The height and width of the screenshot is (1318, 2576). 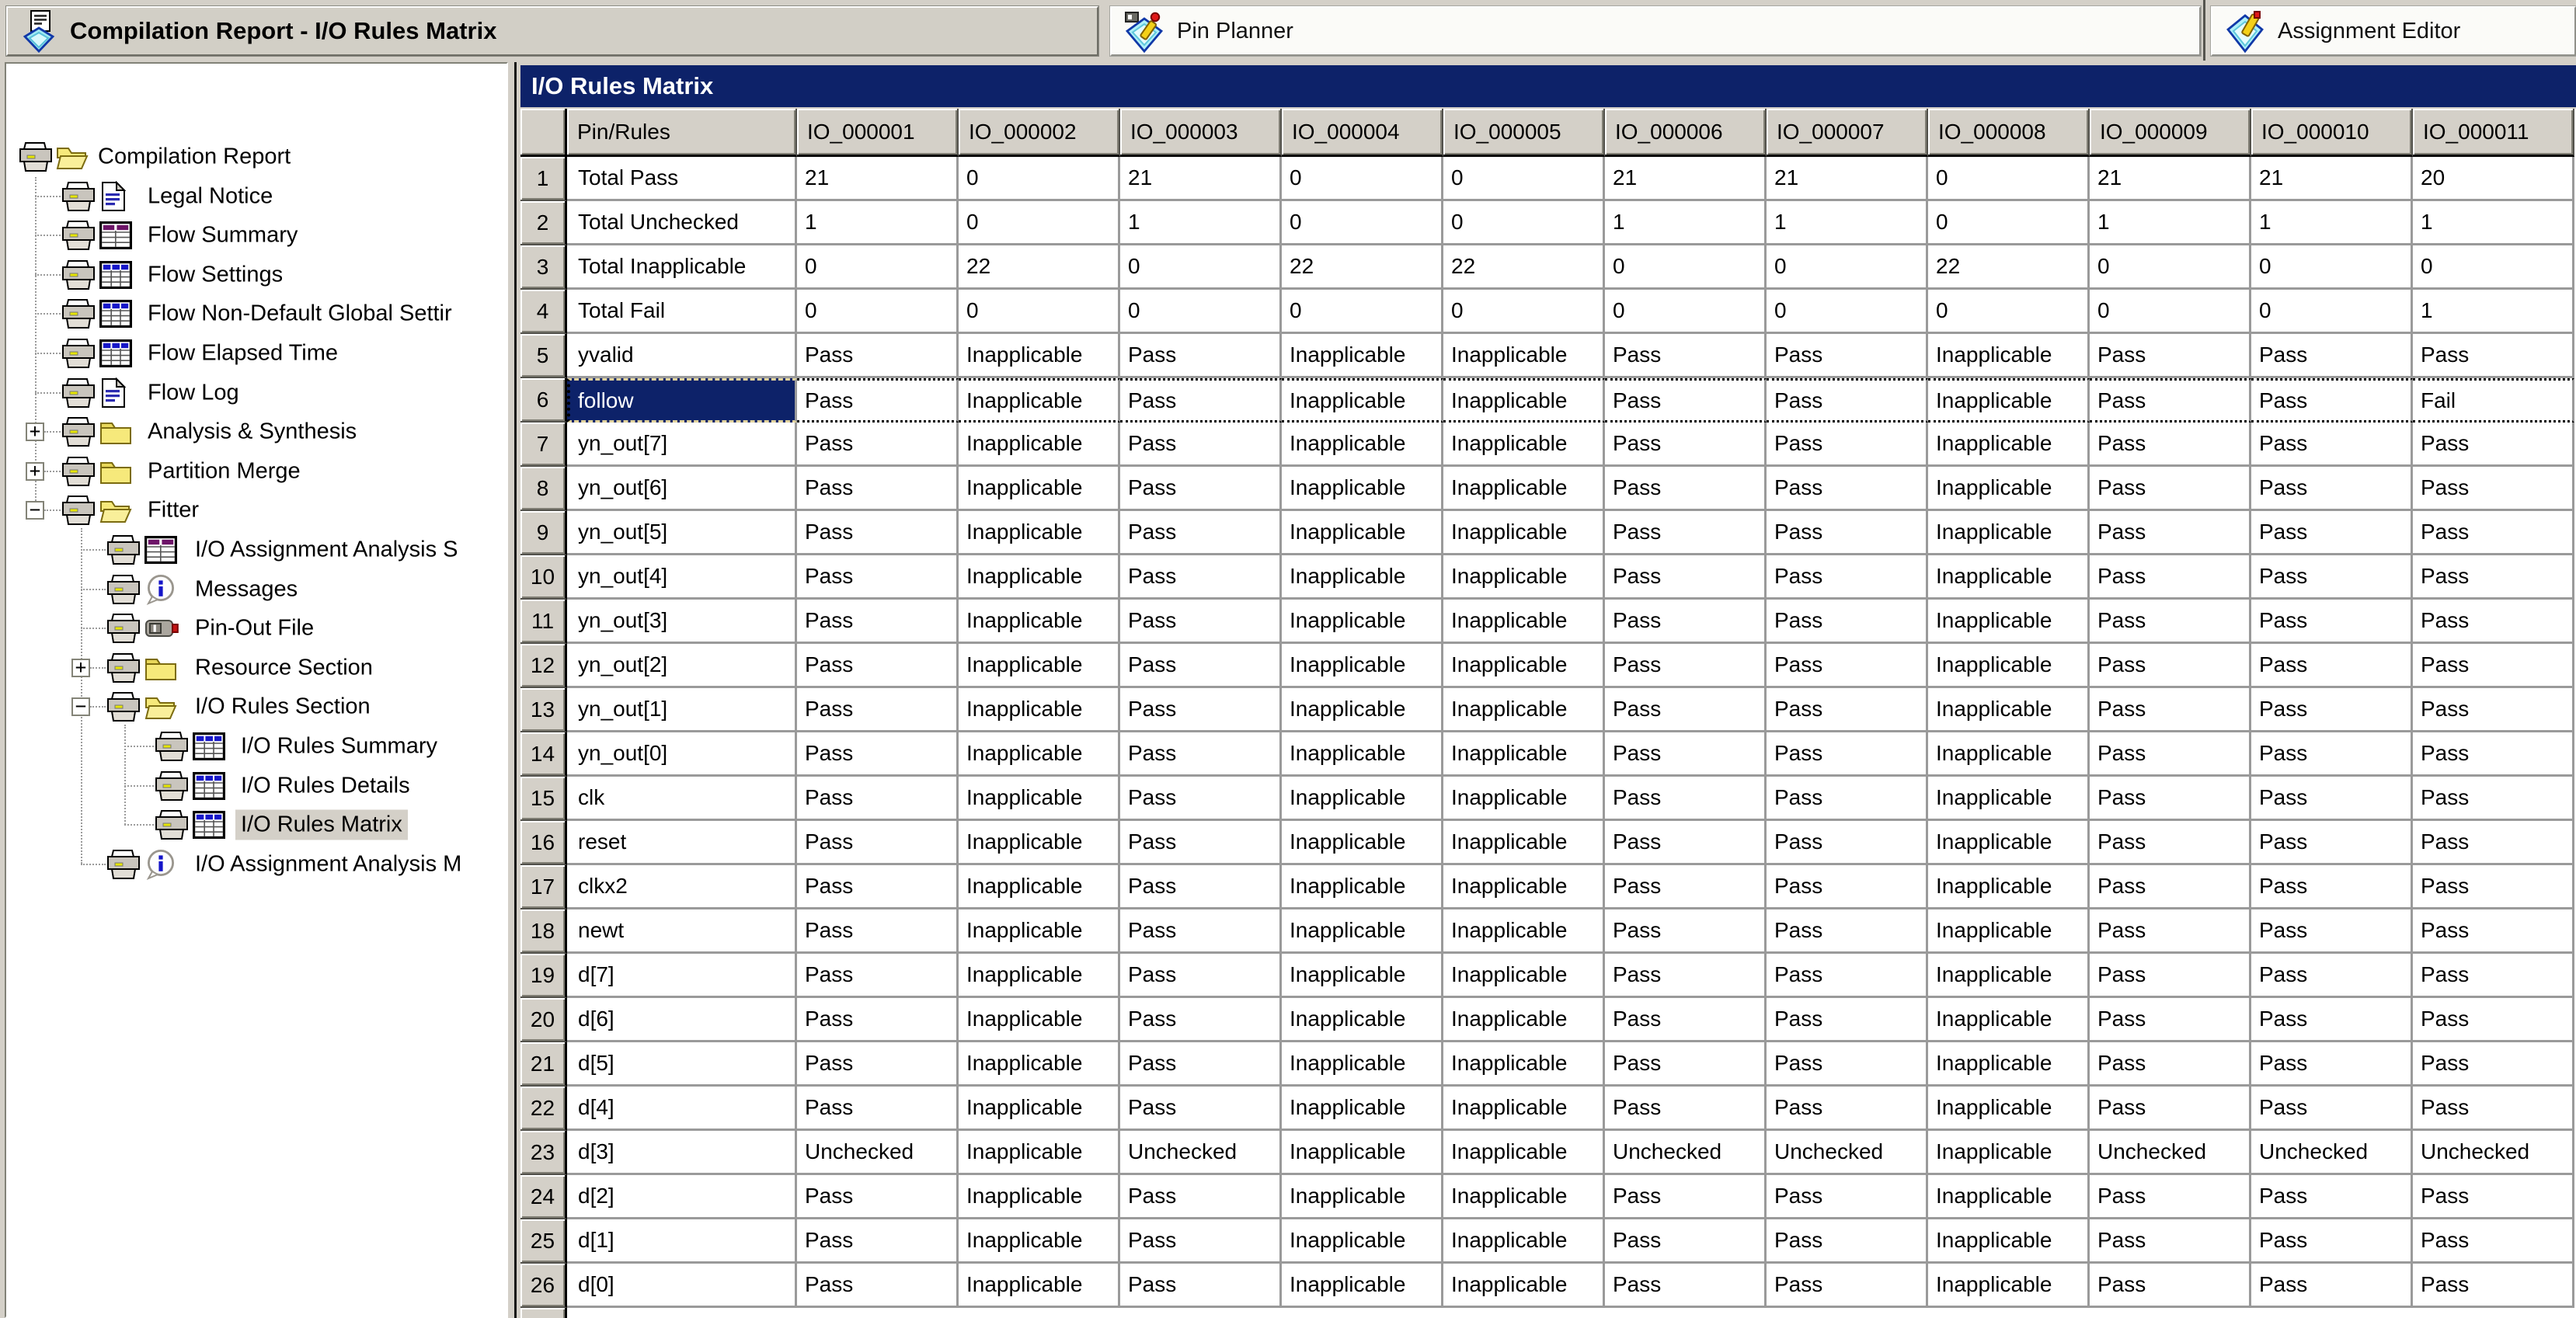 I want to click on row-number: 25, so click(x=543, y=1241).